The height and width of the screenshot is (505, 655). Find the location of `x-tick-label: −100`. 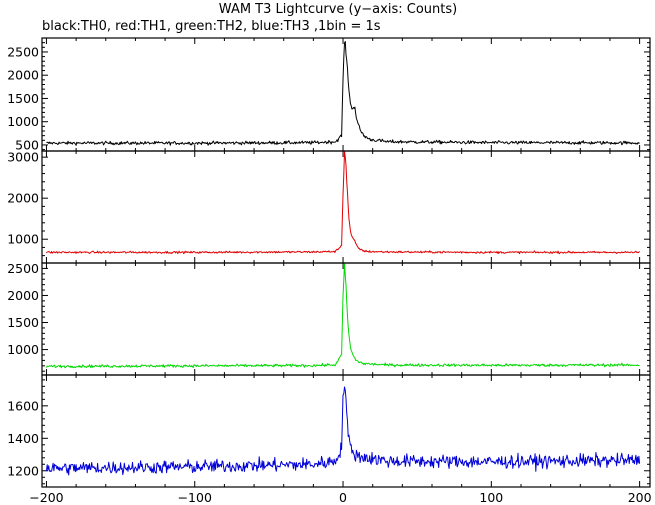

x-tick-label: −100 is located at coordinates (195, 497).